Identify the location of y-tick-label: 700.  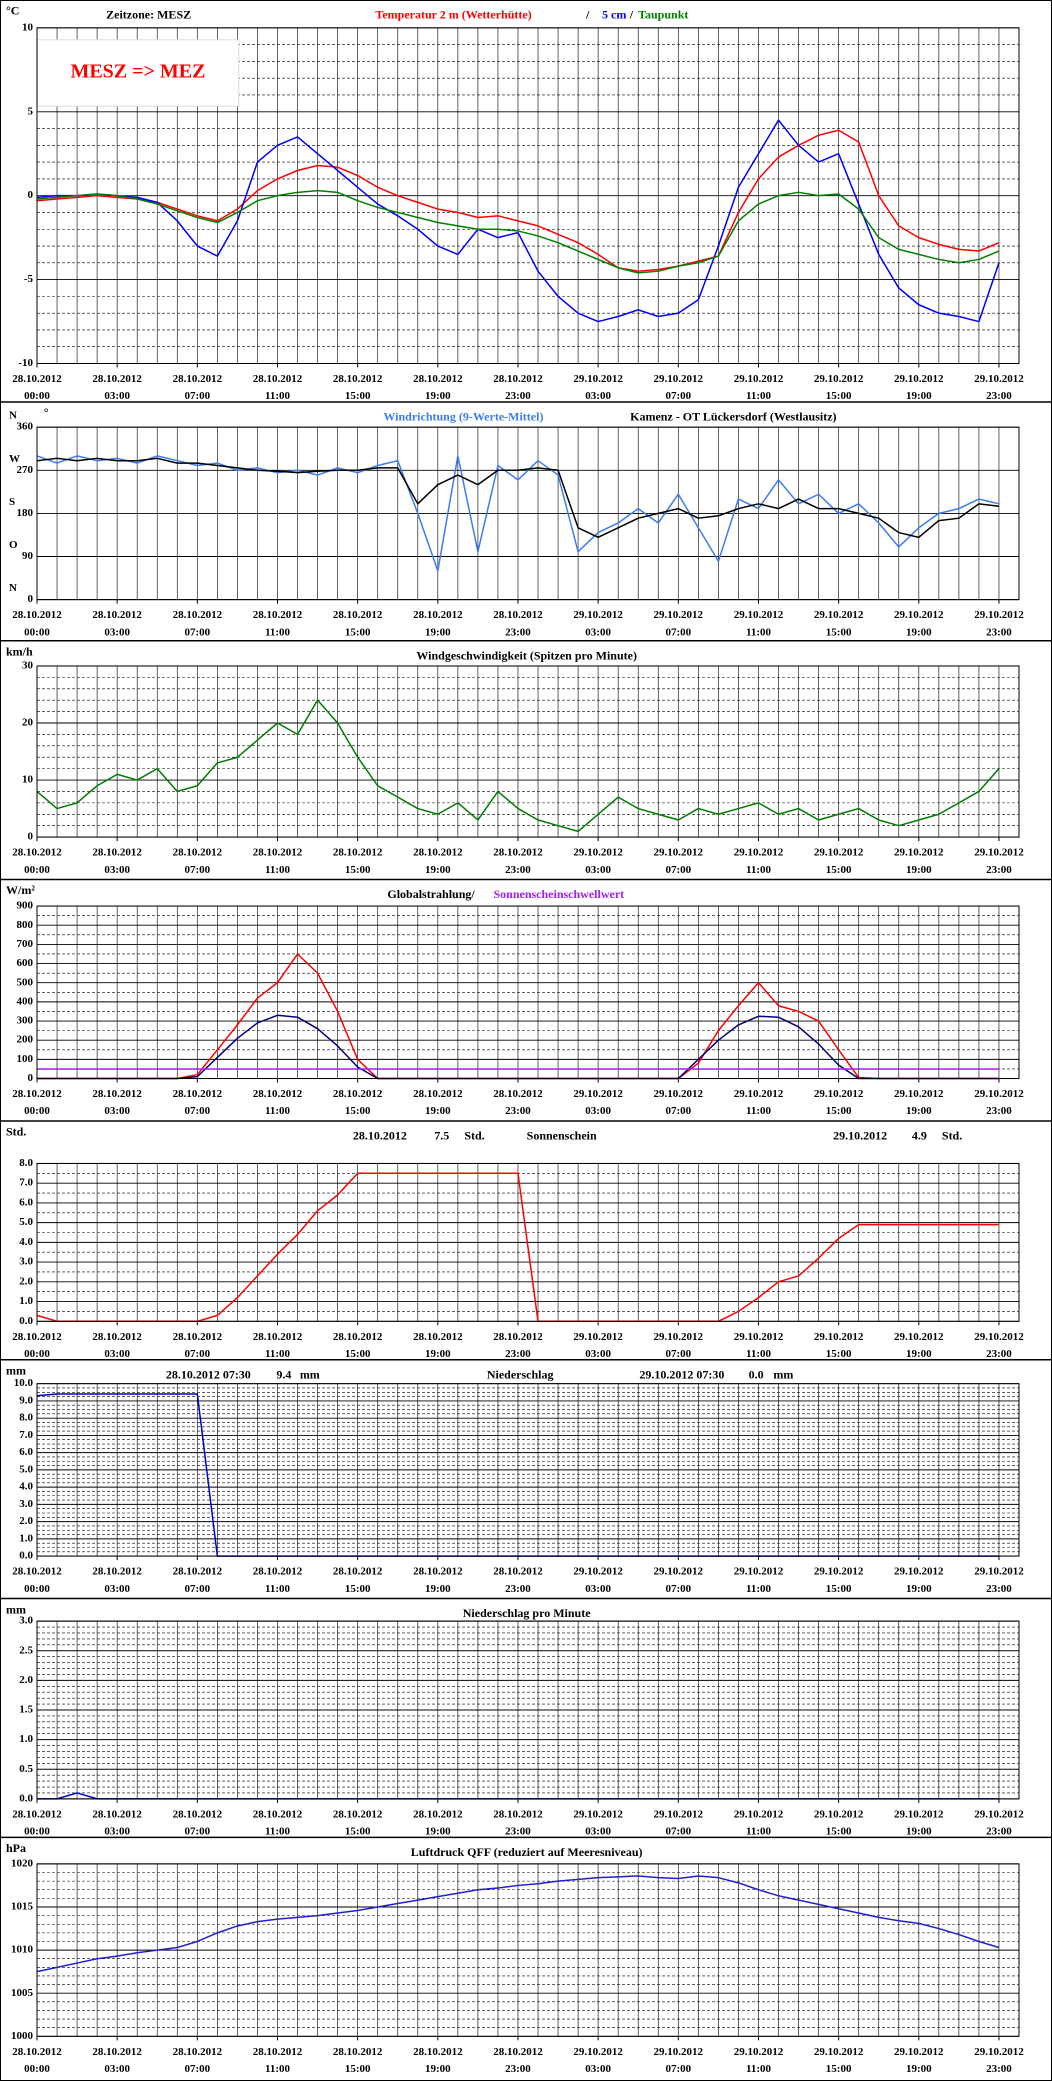
(25, 944).